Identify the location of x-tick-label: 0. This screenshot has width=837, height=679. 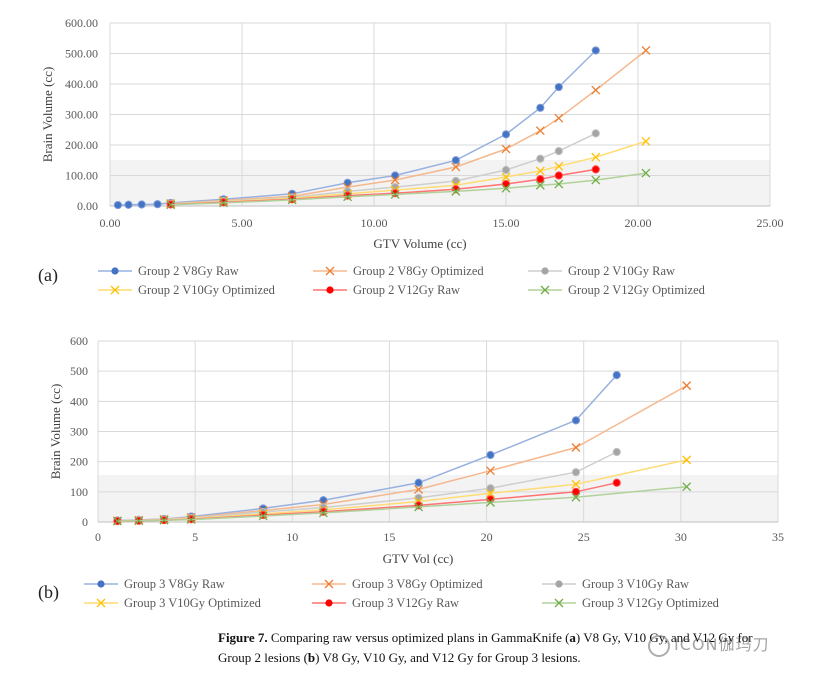
(98, 537).